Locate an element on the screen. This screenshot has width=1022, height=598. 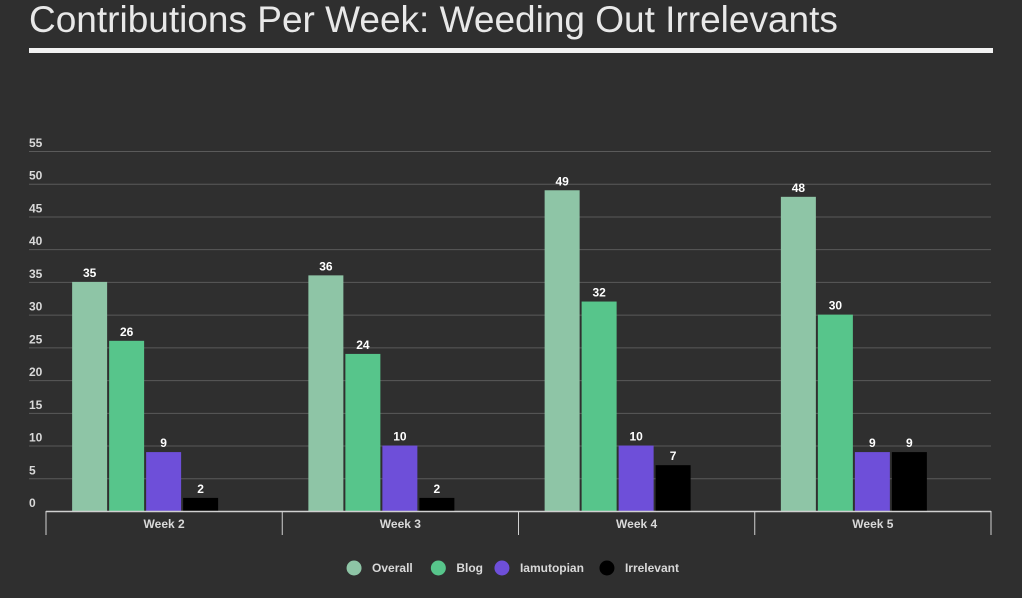
y-tick-label: 0 is located at coordinates (32, 503).